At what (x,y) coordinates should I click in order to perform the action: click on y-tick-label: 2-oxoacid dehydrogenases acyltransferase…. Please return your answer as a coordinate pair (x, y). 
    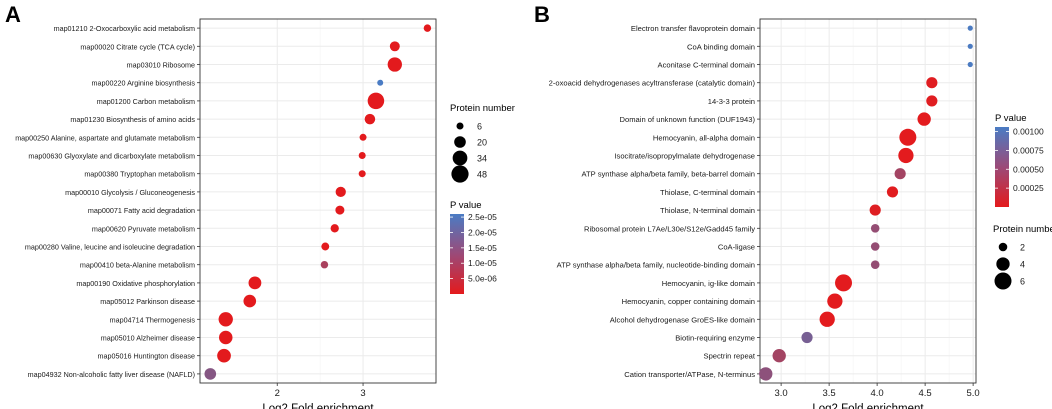
    Looking at the image, I should click on (652, 83).